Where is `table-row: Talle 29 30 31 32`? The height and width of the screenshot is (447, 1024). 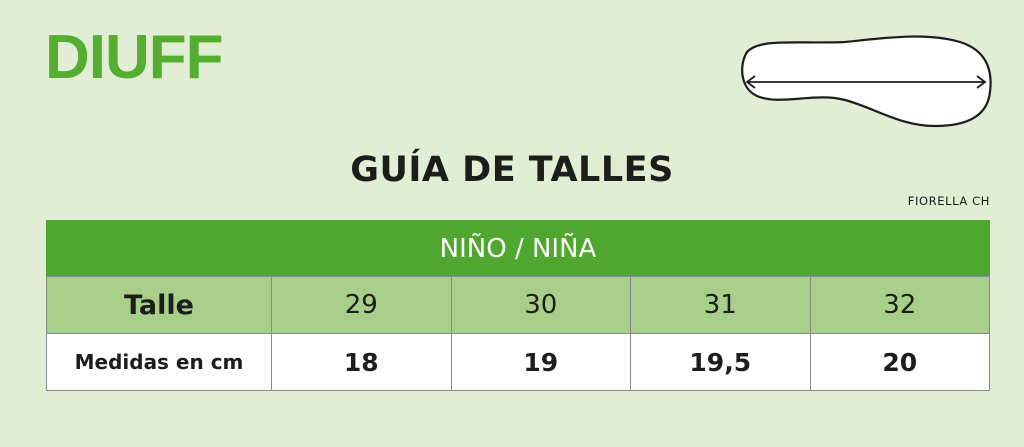 table-row: Talle 29 30 31 32 is located at coordinates (518, 305).